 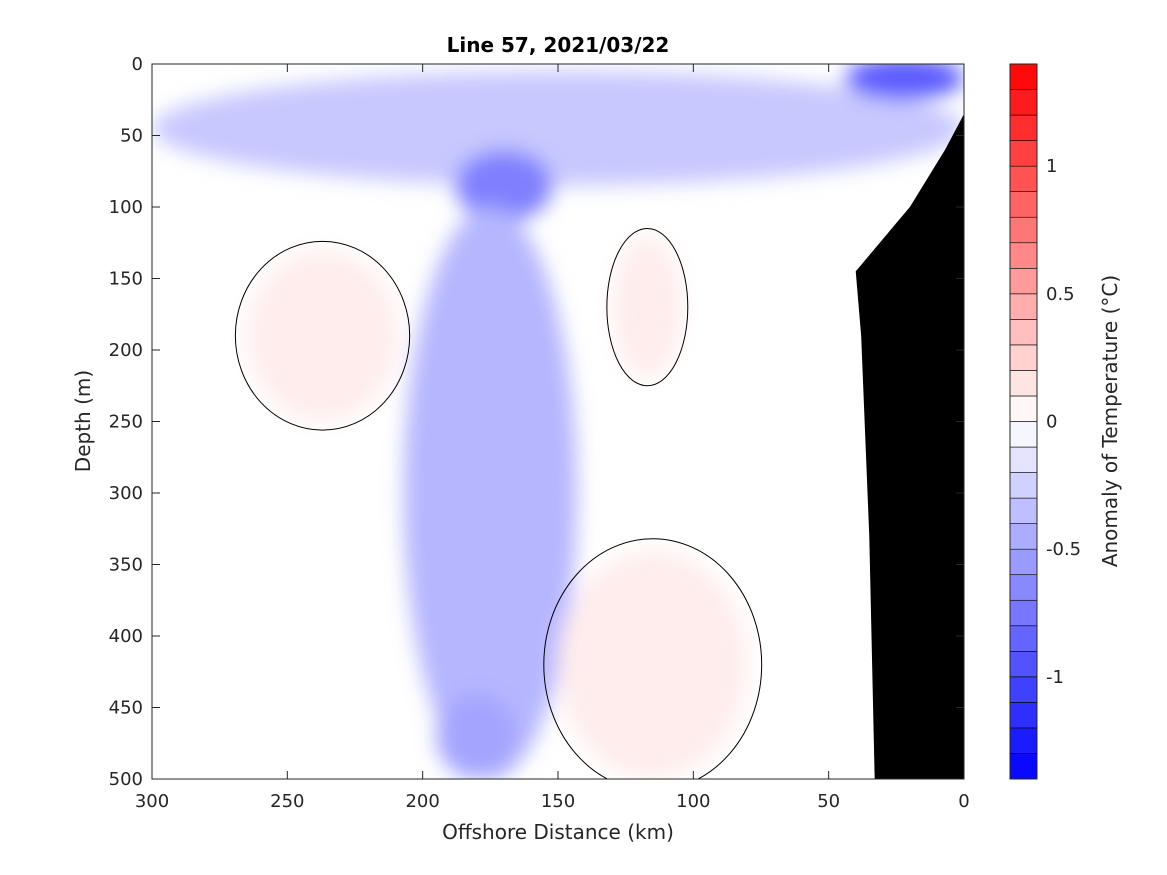 I want to click on y-tick-label: 450, so click(x=126, y=708).